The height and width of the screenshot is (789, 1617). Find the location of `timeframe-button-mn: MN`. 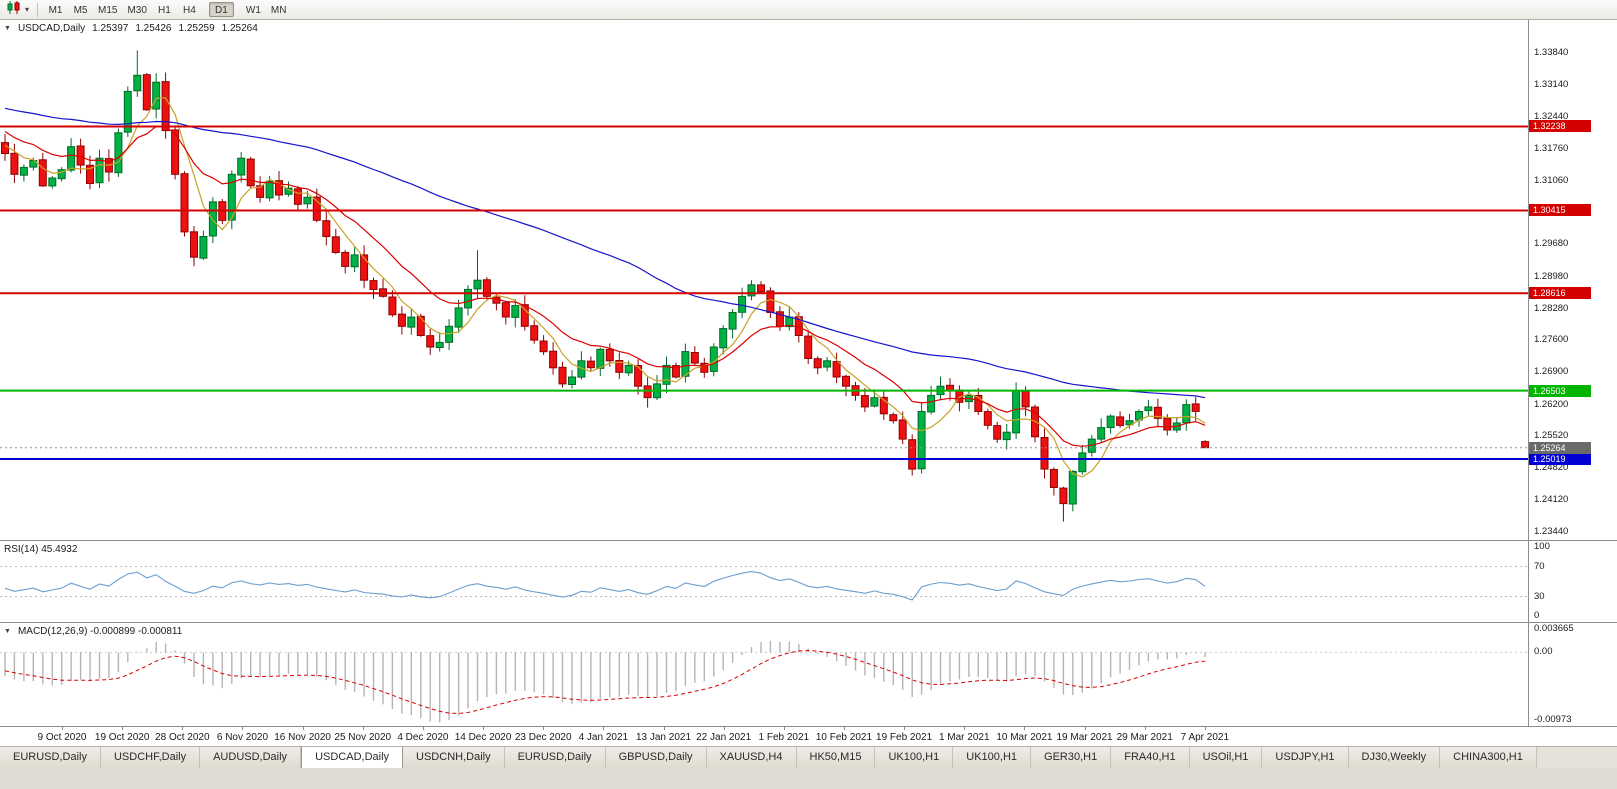

timeframe-button-mn: MN is located at coordinates (278, 10).